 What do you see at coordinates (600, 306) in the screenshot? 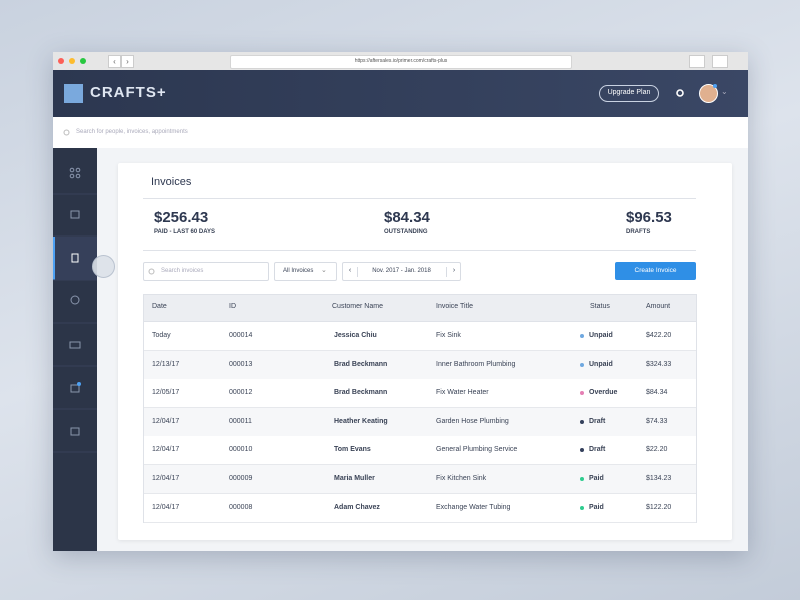
I see `column-header: Status` at bounding box center [600, 306].